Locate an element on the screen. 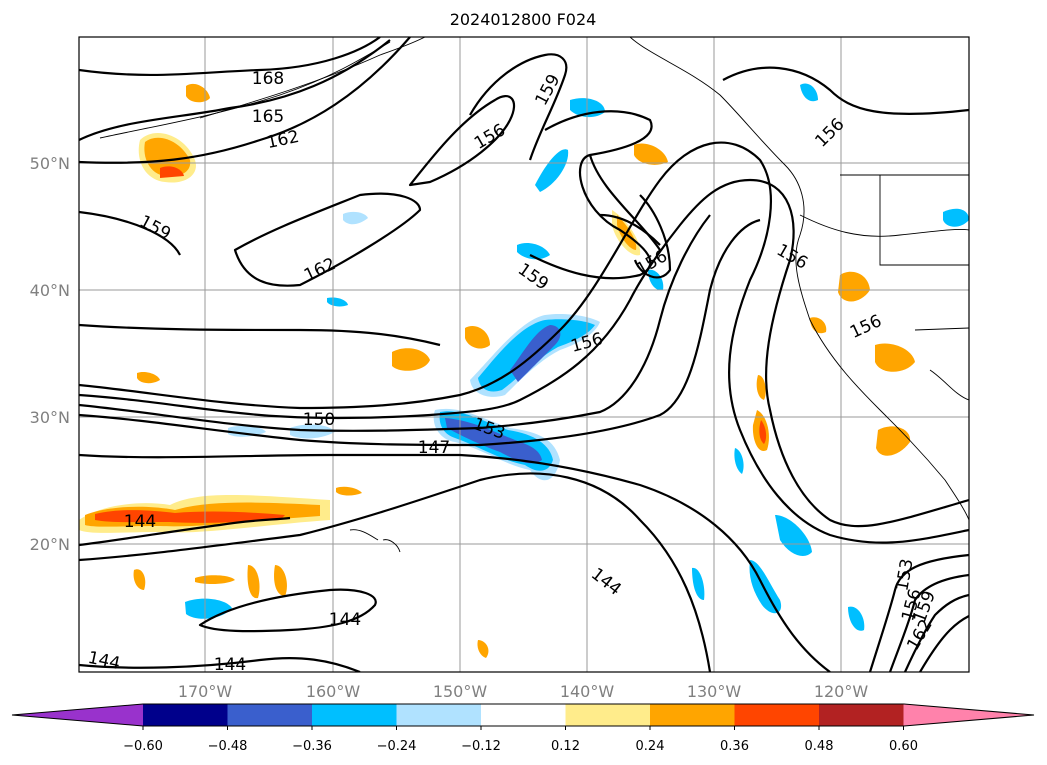  colorbar-tick-label: 0.12 is located at coordinates (565, 746).